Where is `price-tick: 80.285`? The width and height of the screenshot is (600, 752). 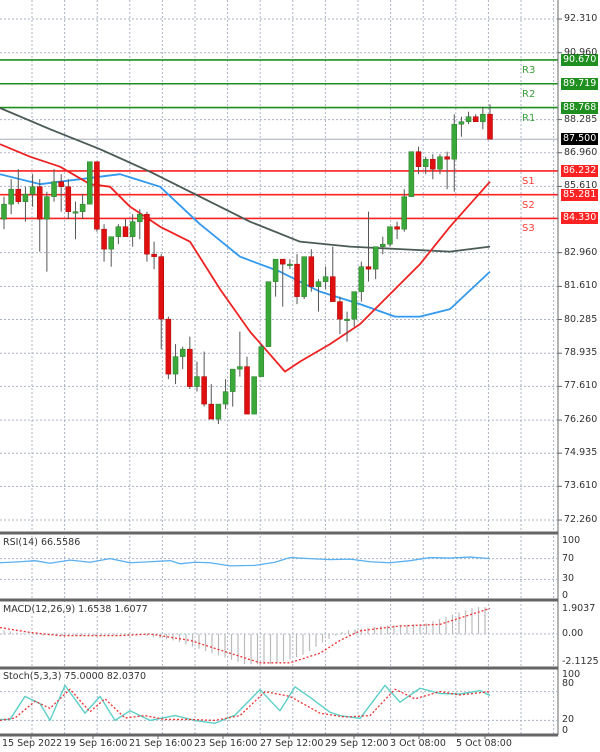 price-tick: 80.285 is located at coordinates (581, 319).